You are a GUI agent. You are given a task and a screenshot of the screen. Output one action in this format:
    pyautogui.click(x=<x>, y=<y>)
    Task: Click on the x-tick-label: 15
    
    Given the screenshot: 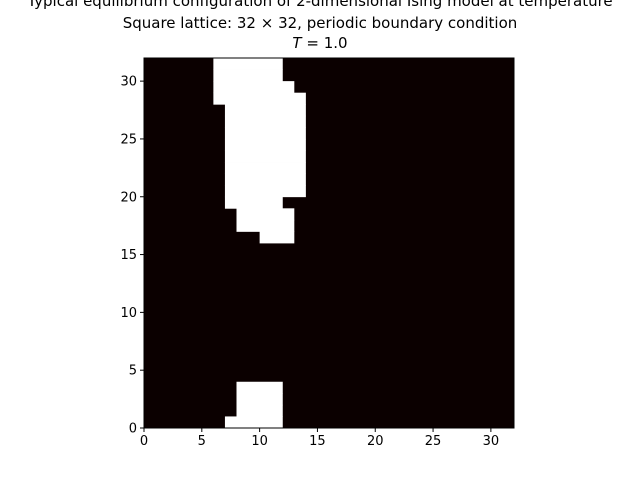 What is the action you would take?
    pyautogui.click(x=317, y=441)
    